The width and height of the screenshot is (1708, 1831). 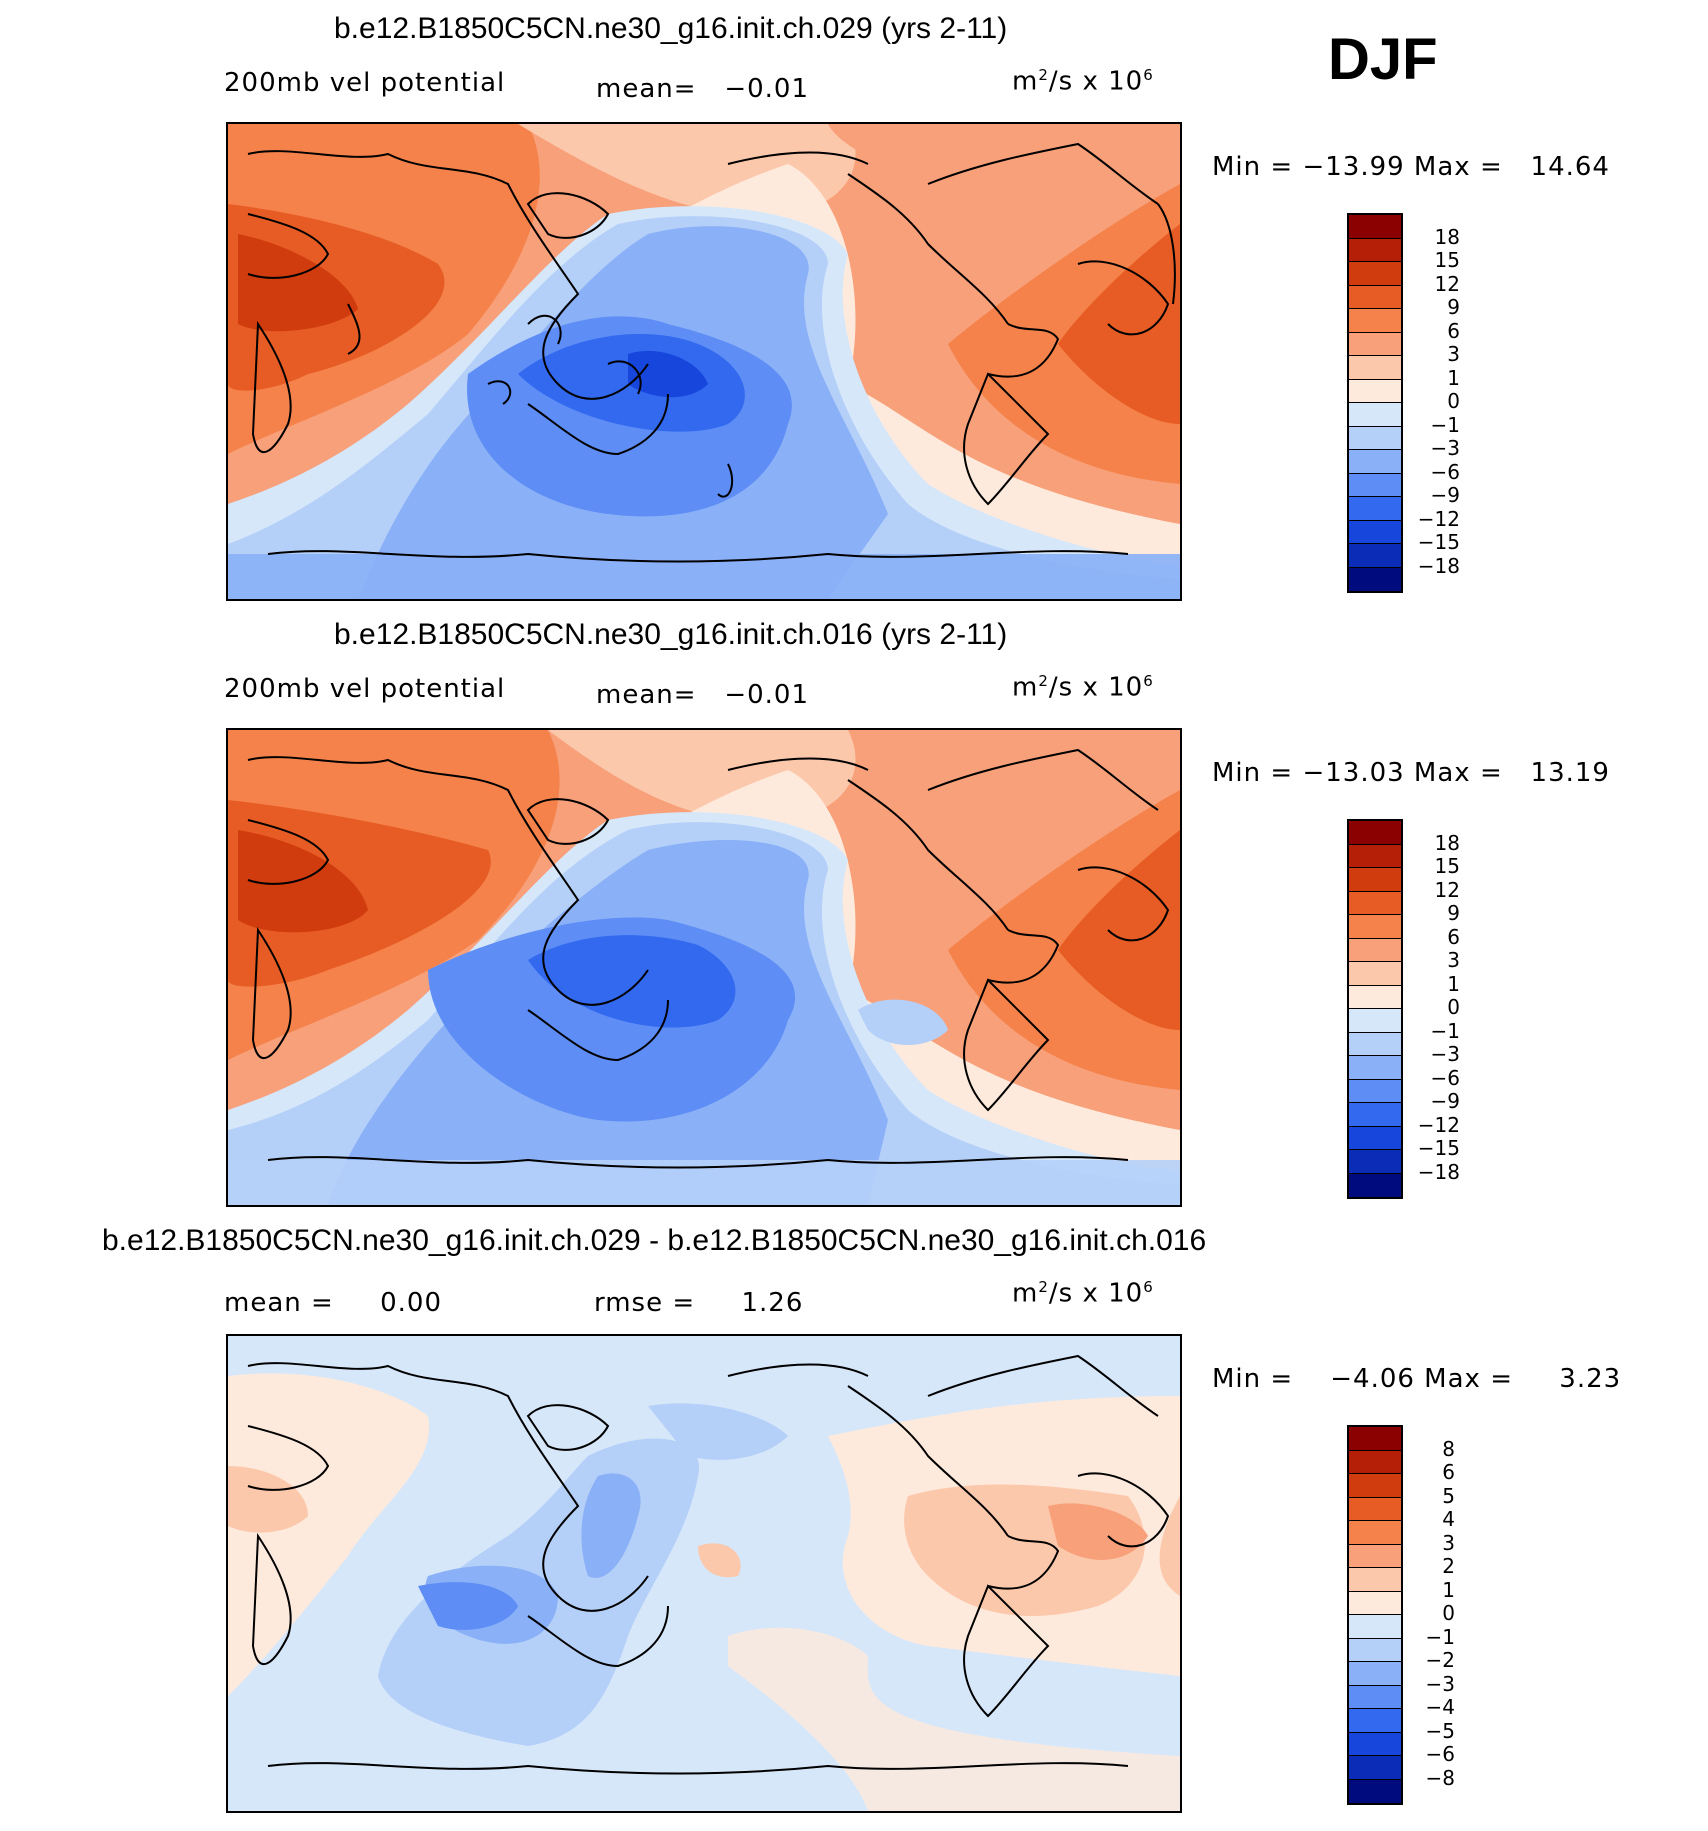 I want to click on colorbar-tick-label: 5, so click(x=1448, y=1496).